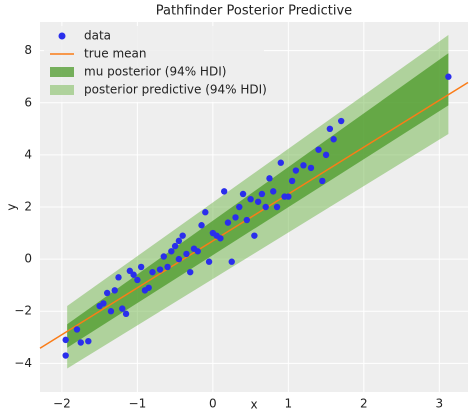 The width and height of the screenshot is (474, 415). Describe the element at coordinates (28, 154) in the screenshot. I see `y-tick-label: 4` at that location.